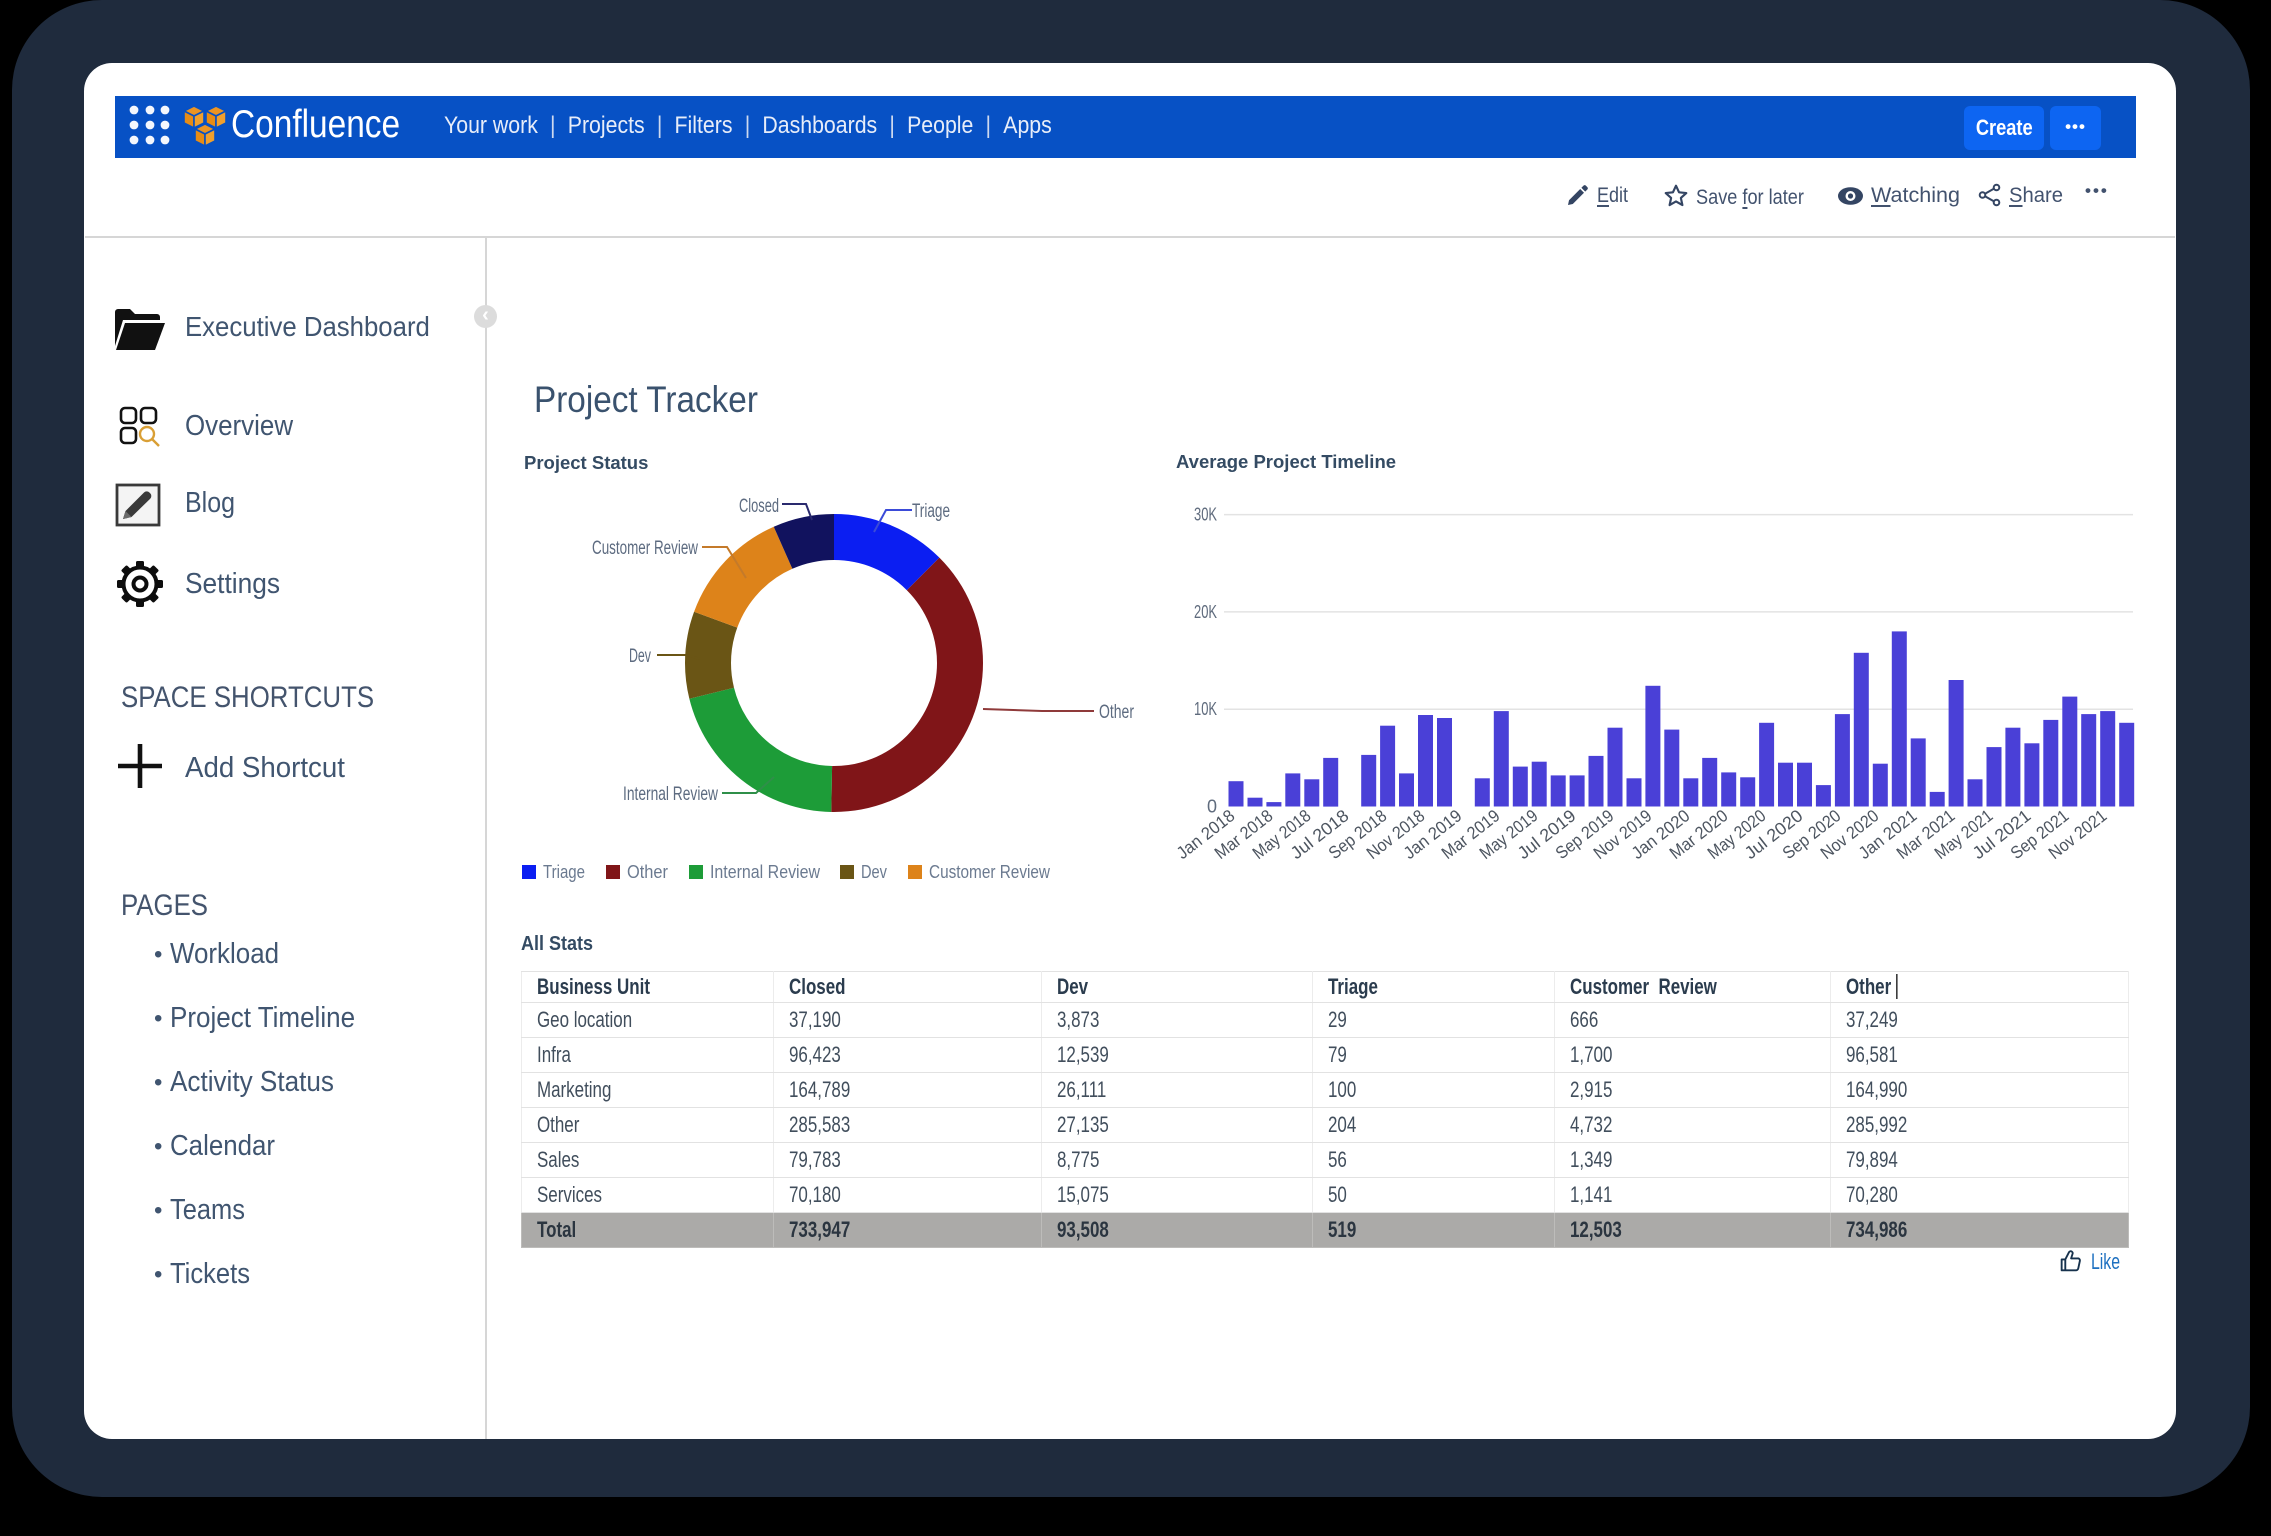 This screenshot has width=2271, height=1536. What do you see at coordinates (1205, 515) in the screenshot?
I see `svg-text: 30K` at bounding box center [1205, 515].